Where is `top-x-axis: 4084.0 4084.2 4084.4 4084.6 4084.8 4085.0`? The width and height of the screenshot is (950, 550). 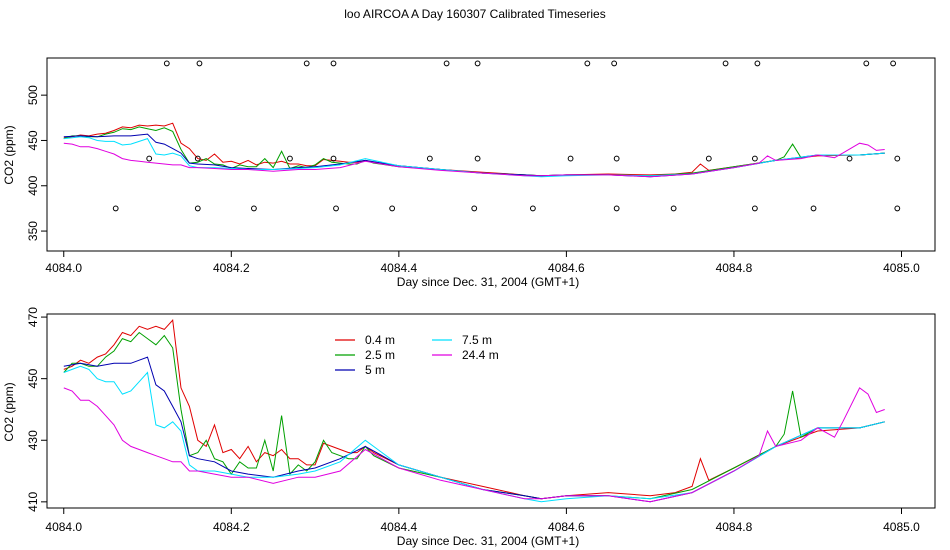 top-x-axis: 4084.0 4084.2 4084.4 4084.6 4084.8 4085.0 is located at coordinates (482, 263).